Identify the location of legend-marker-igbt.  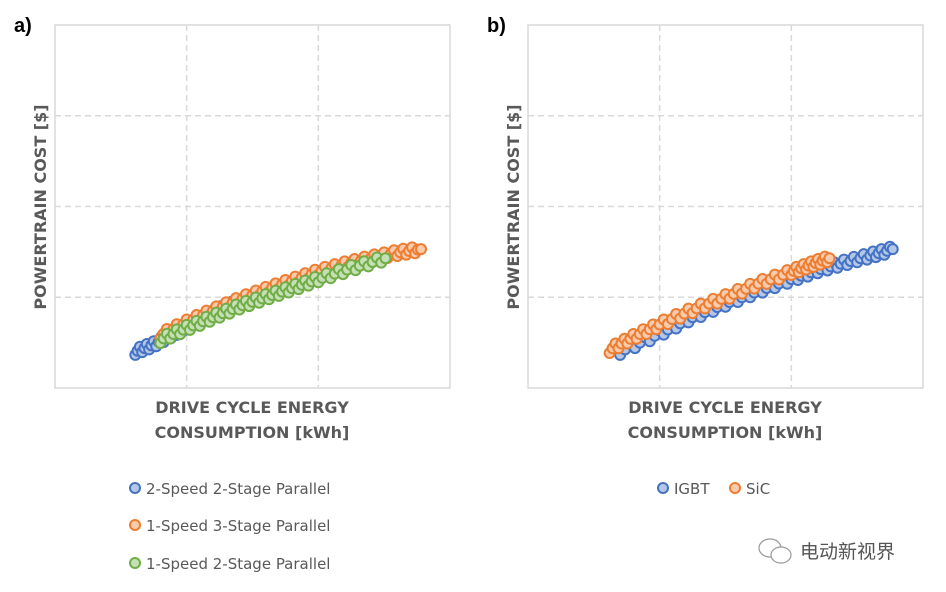
(663, 488).